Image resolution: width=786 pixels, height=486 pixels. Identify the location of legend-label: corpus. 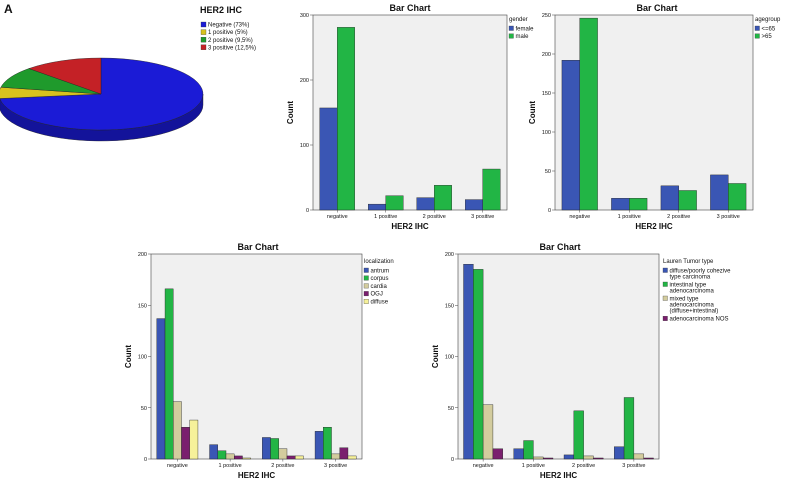
(380, 279).